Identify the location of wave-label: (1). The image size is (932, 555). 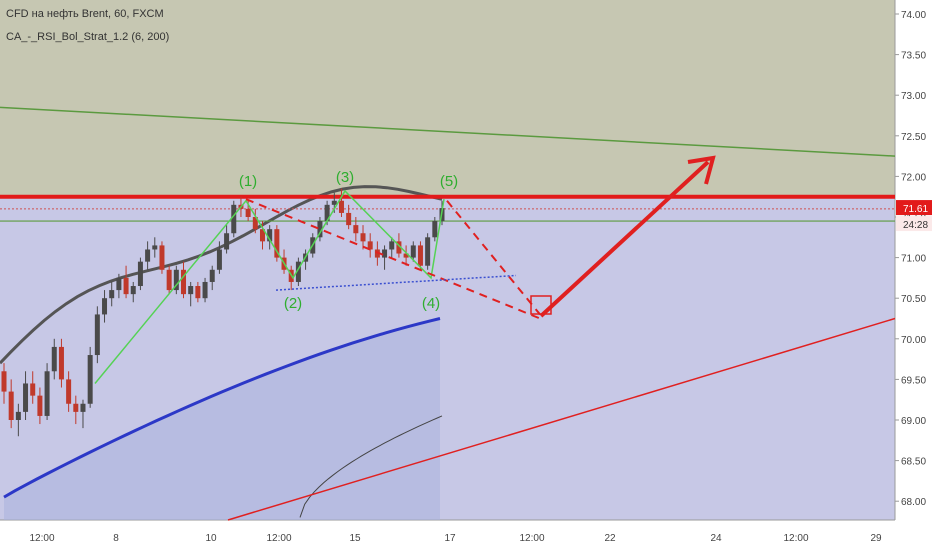
(248, 181).